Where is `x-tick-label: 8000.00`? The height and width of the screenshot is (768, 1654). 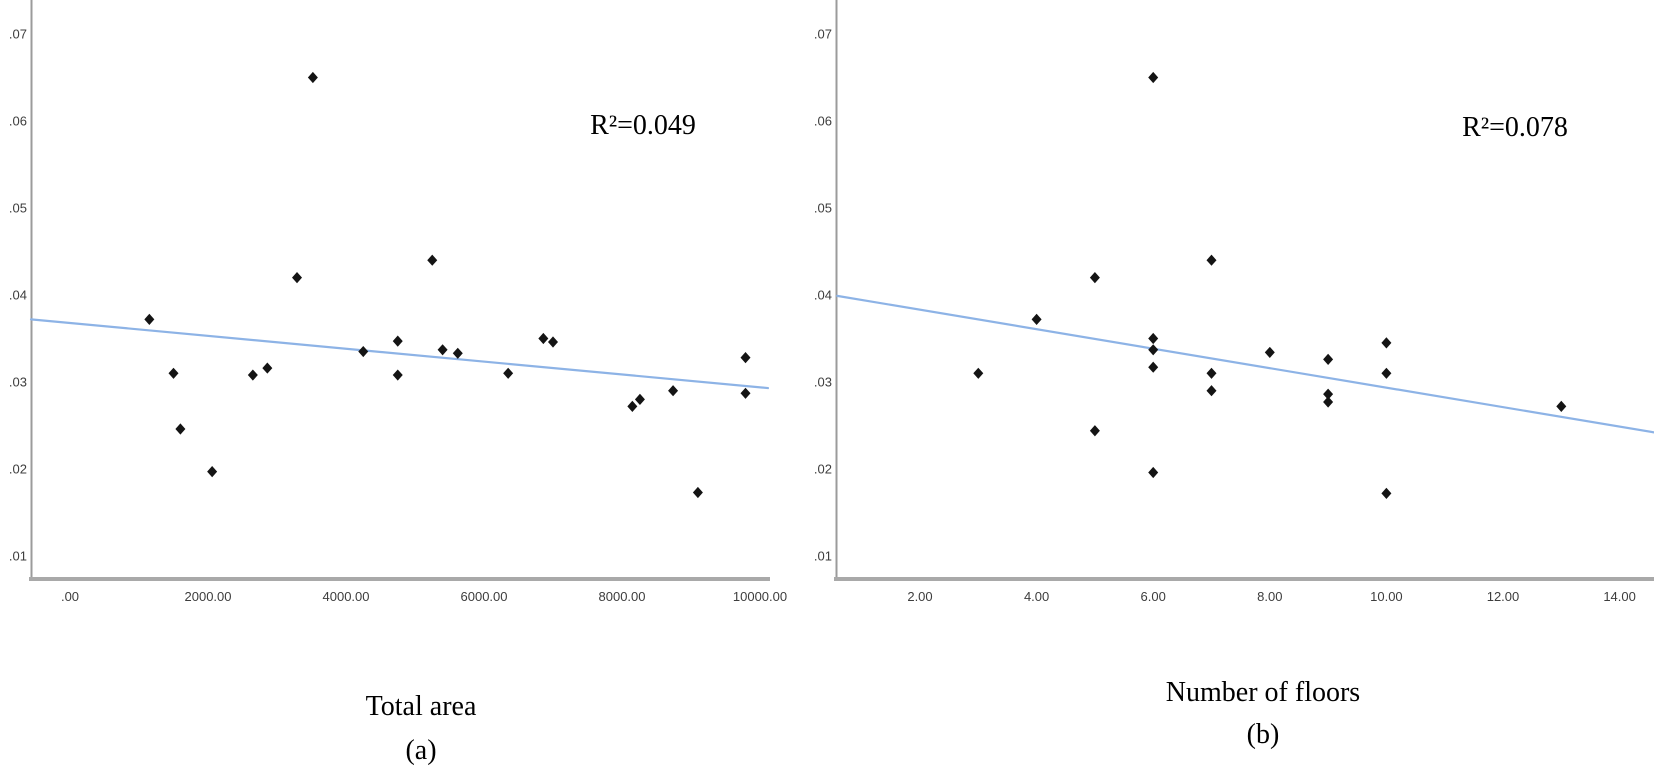
x-tick-label: 8000.00 is located at coordinates (622, 596).